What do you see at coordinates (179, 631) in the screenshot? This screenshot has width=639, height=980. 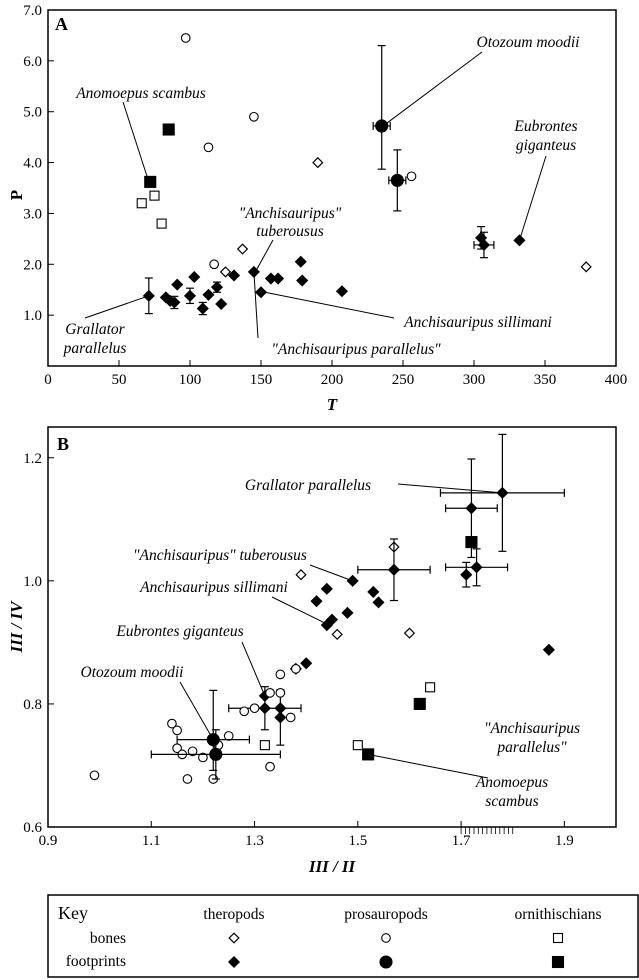 I see `annotation-eubrontes-giganteus: Eubrontes giganteus` at bounding box center [179, 631].